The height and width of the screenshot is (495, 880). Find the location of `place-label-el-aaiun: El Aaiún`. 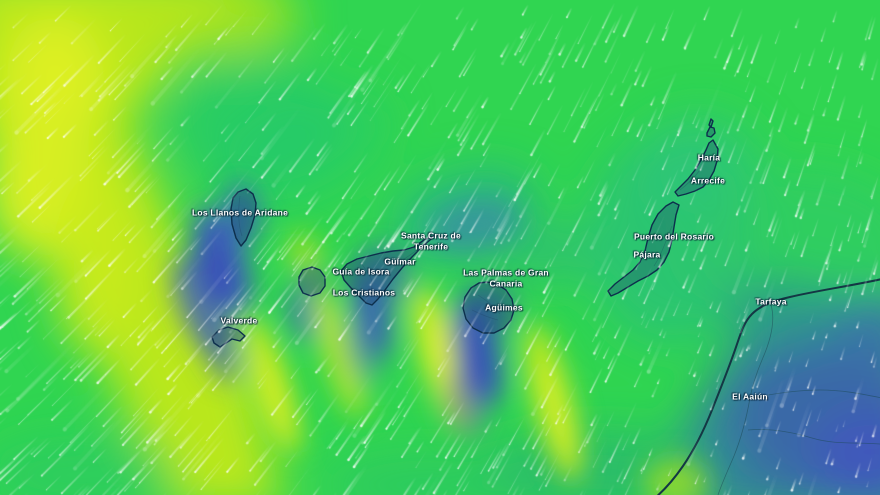

place-label-el-aaiun: El Aaiún is located at coordinates (750, 396).